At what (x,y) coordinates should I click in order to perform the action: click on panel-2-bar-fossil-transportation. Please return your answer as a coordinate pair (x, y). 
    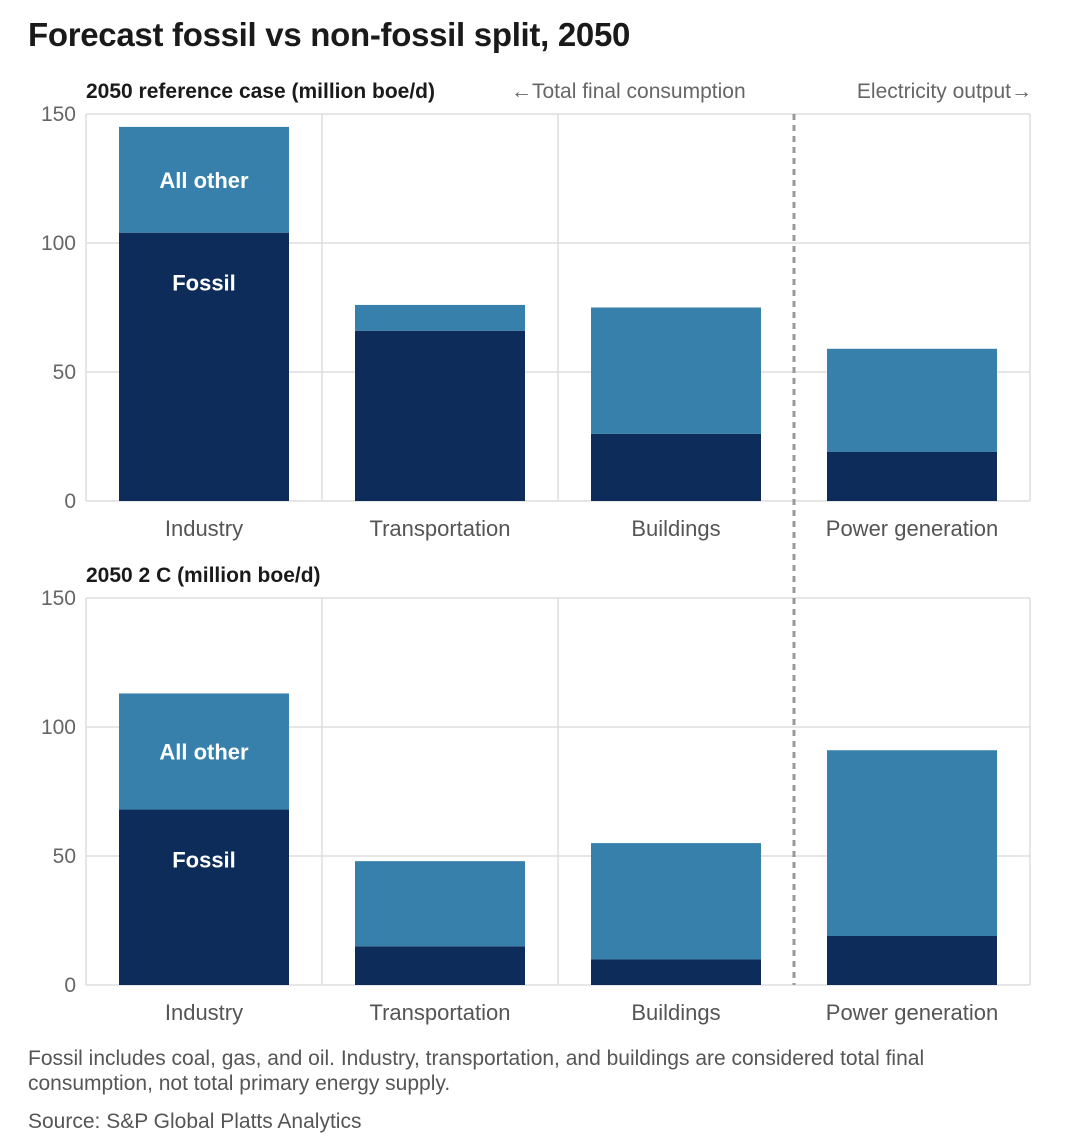
    Looking at the image, I should click on (440, 965).